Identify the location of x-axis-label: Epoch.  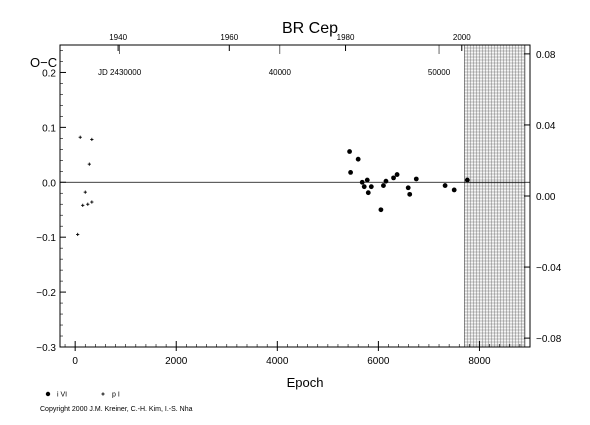
(305, 382).